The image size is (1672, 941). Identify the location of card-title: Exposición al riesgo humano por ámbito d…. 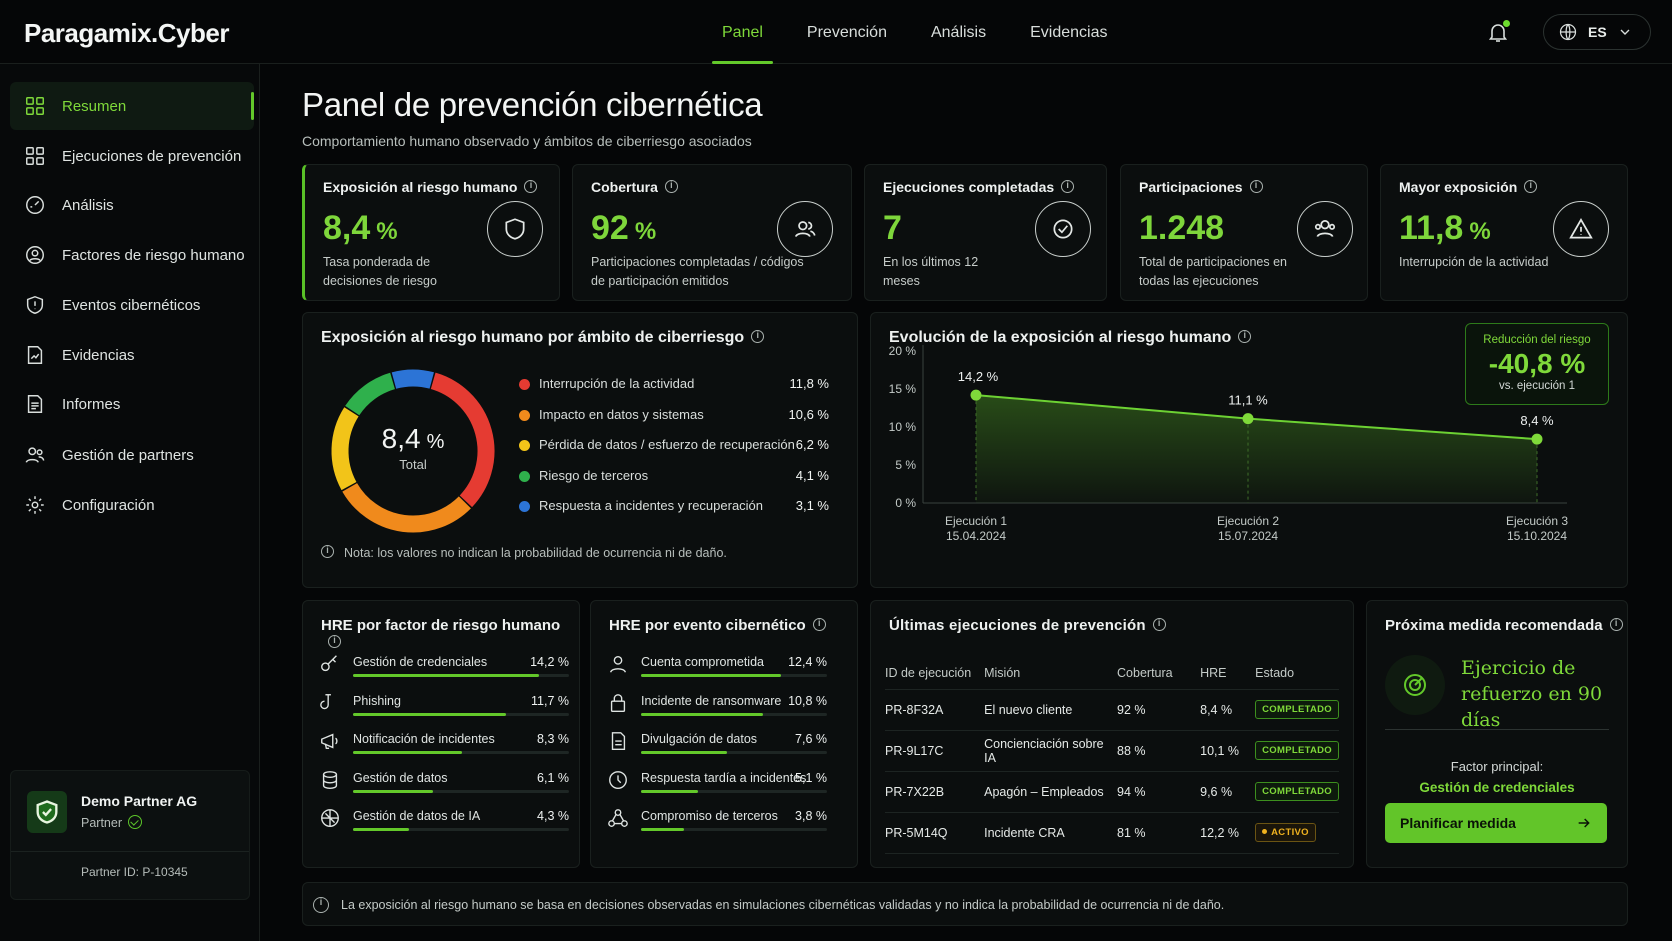
(543, 338).